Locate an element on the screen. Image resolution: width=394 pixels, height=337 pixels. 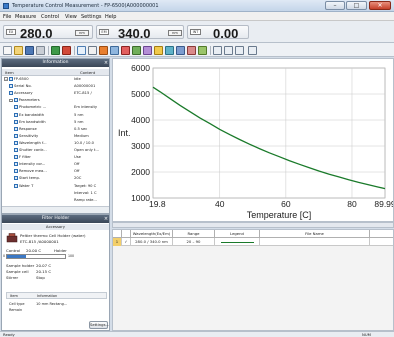
information-tree-row: F filter Use is located at coordinates (55, 158).